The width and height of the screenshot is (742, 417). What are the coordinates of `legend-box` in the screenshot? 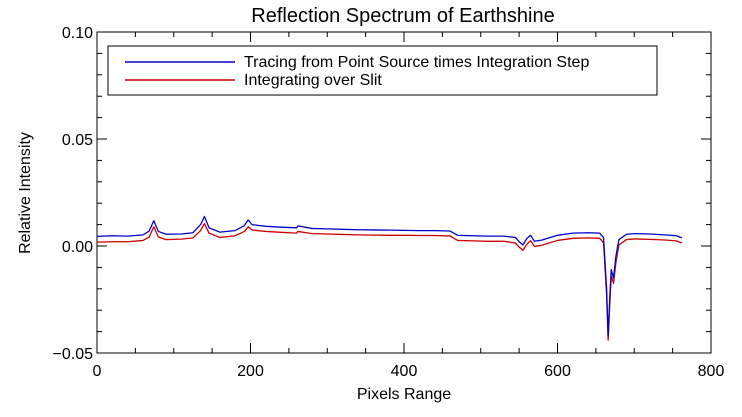 It's located at (382, 70).